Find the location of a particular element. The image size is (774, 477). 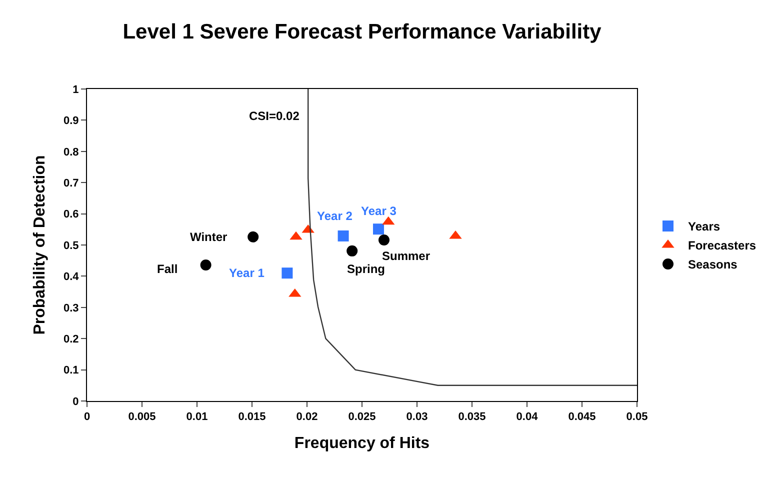

x-tick-label: 0.03 is located at coordinates (417, 417).